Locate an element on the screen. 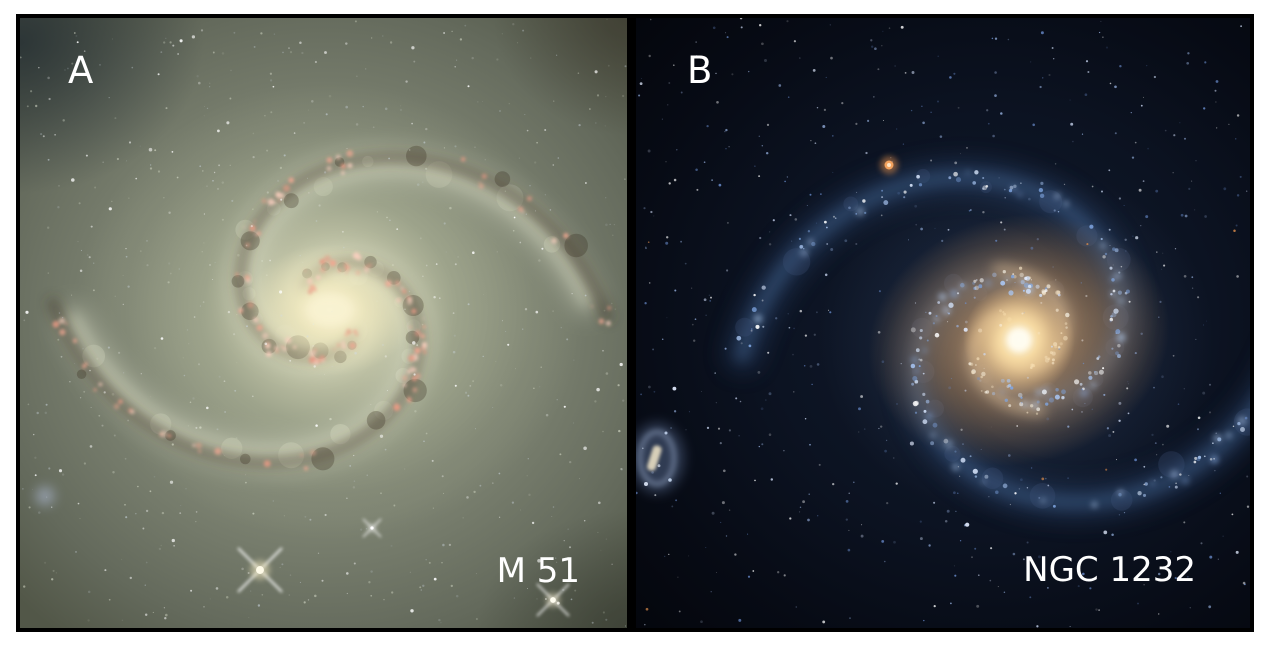 The height and width of the screenshot is (651, 1268). panel-a-caption: M 51 is located at coordinates (538, 571).